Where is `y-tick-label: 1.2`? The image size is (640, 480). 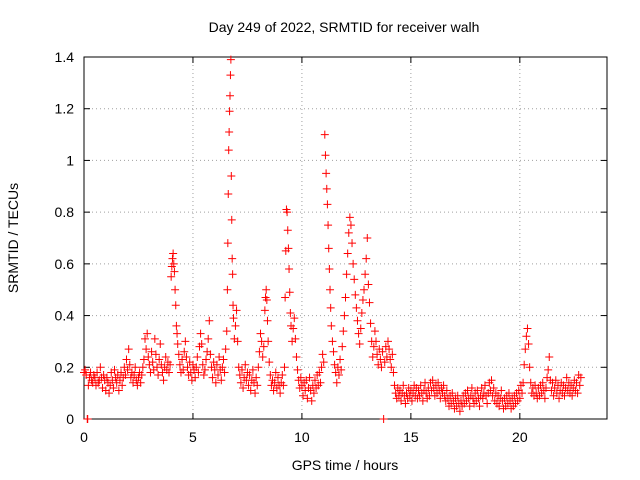 y-tick-label: 1.2 is located at coordinates (65, 109).